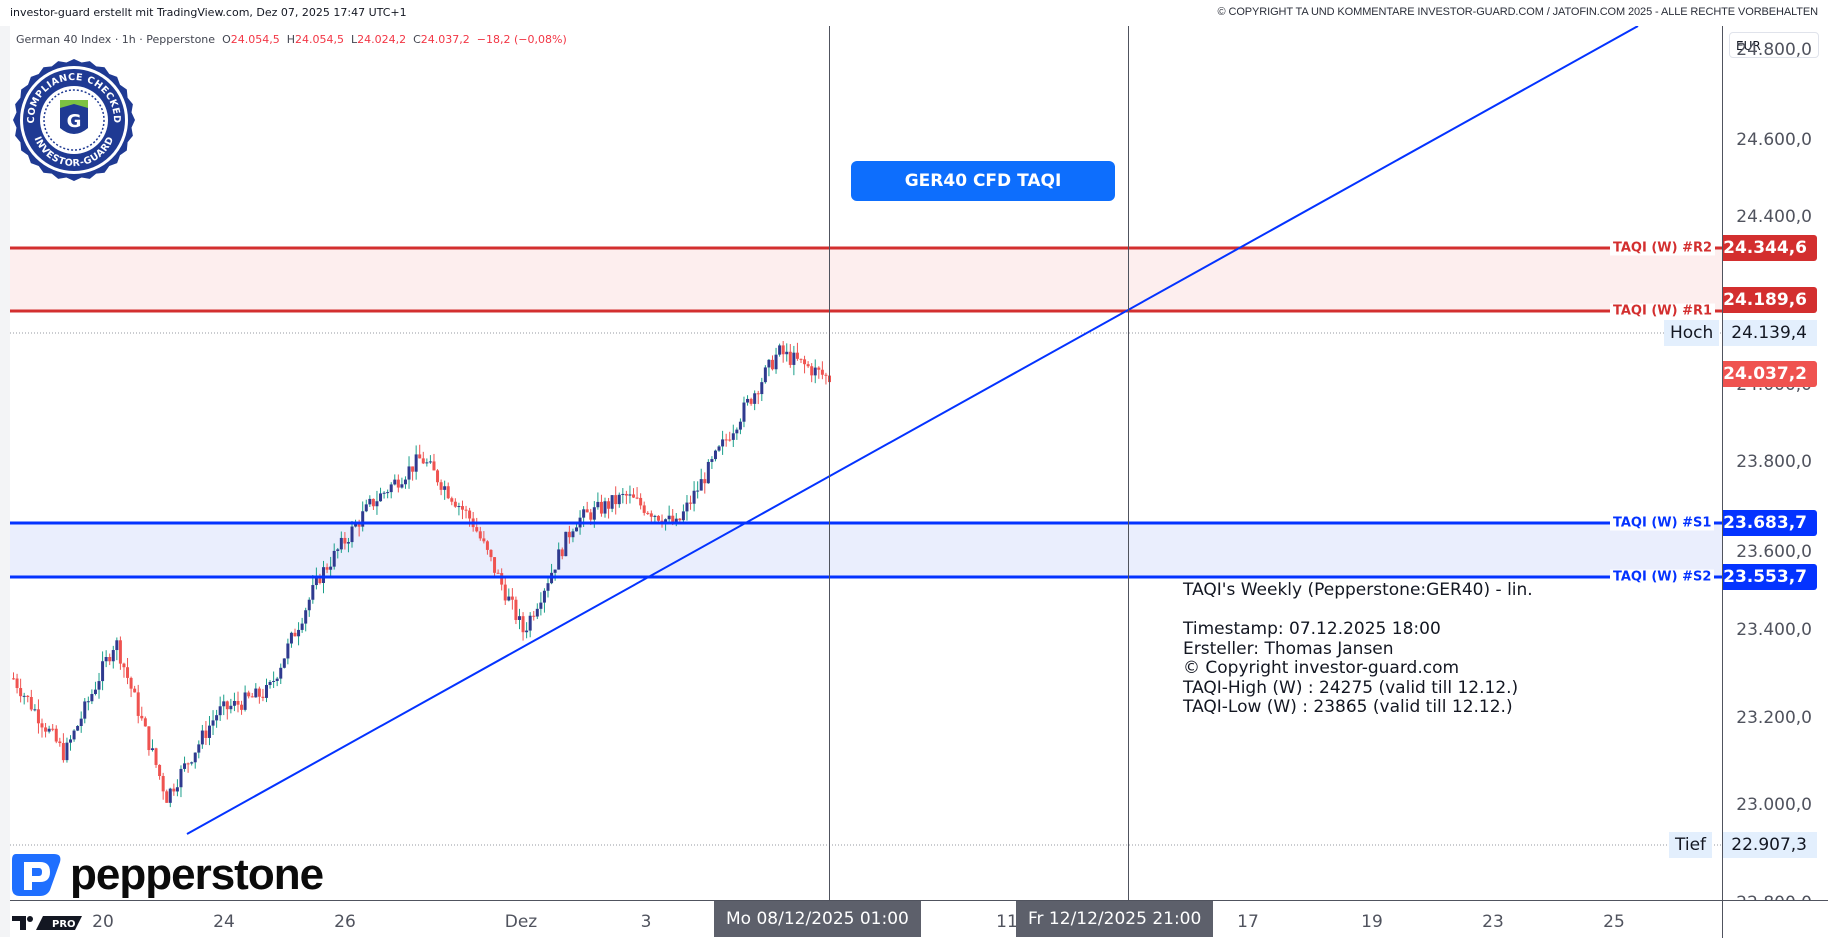 The image size is (1828, 938). What do you see at coordinates (1774, 630) in the screenshot?
I see `price-tick: 23.400,0` at bounding box center [1774, 630].